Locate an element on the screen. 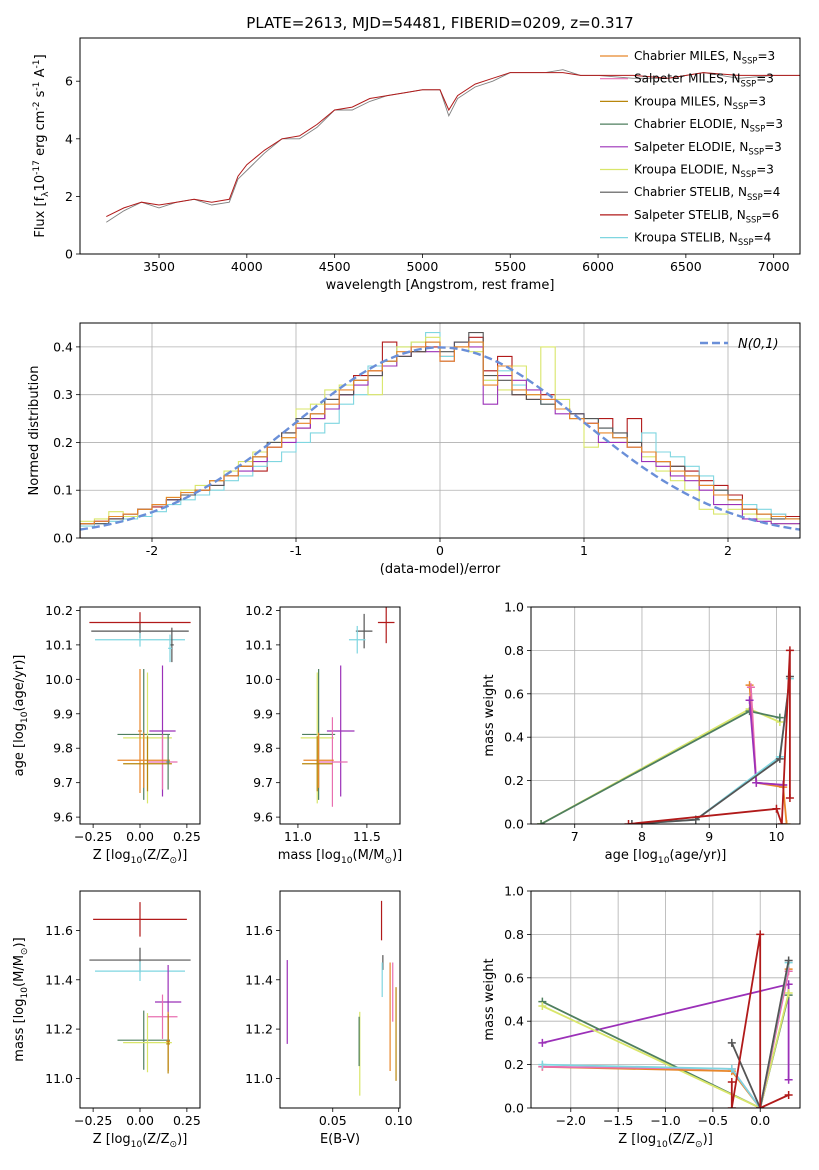  spectrum-xtick-label: 6500 is located at coordinates (686, 266).